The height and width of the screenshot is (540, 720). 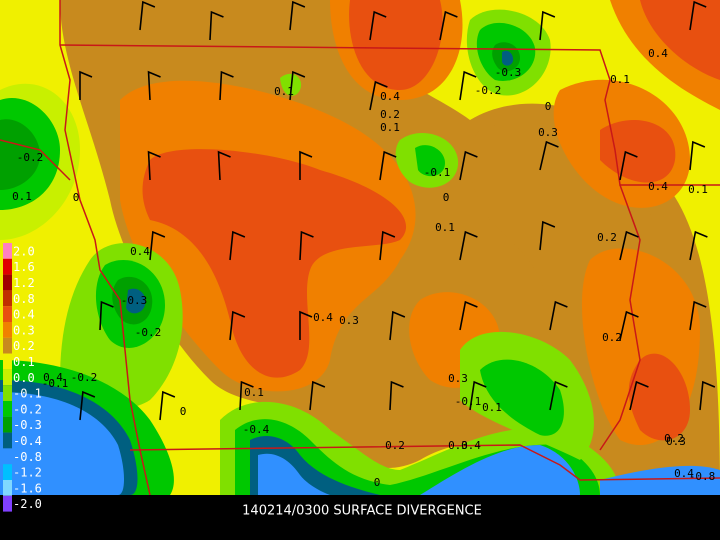 I want to click on colorbar-label: 0.0, so click(x=24, y=378).